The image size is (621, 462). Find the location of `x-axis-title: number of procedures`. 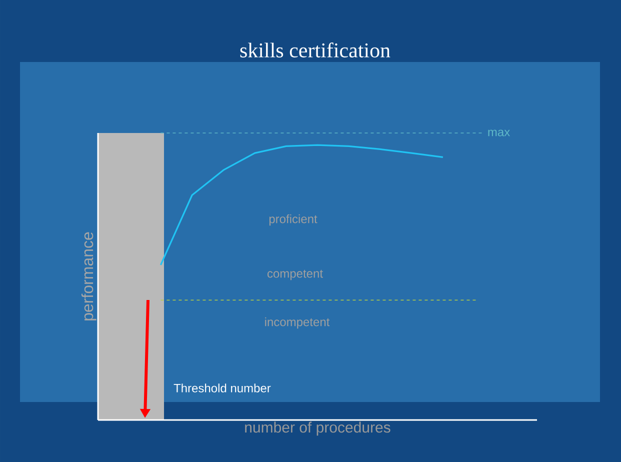

x-axis-title: number of procedures is located at coordinates (317, 429).